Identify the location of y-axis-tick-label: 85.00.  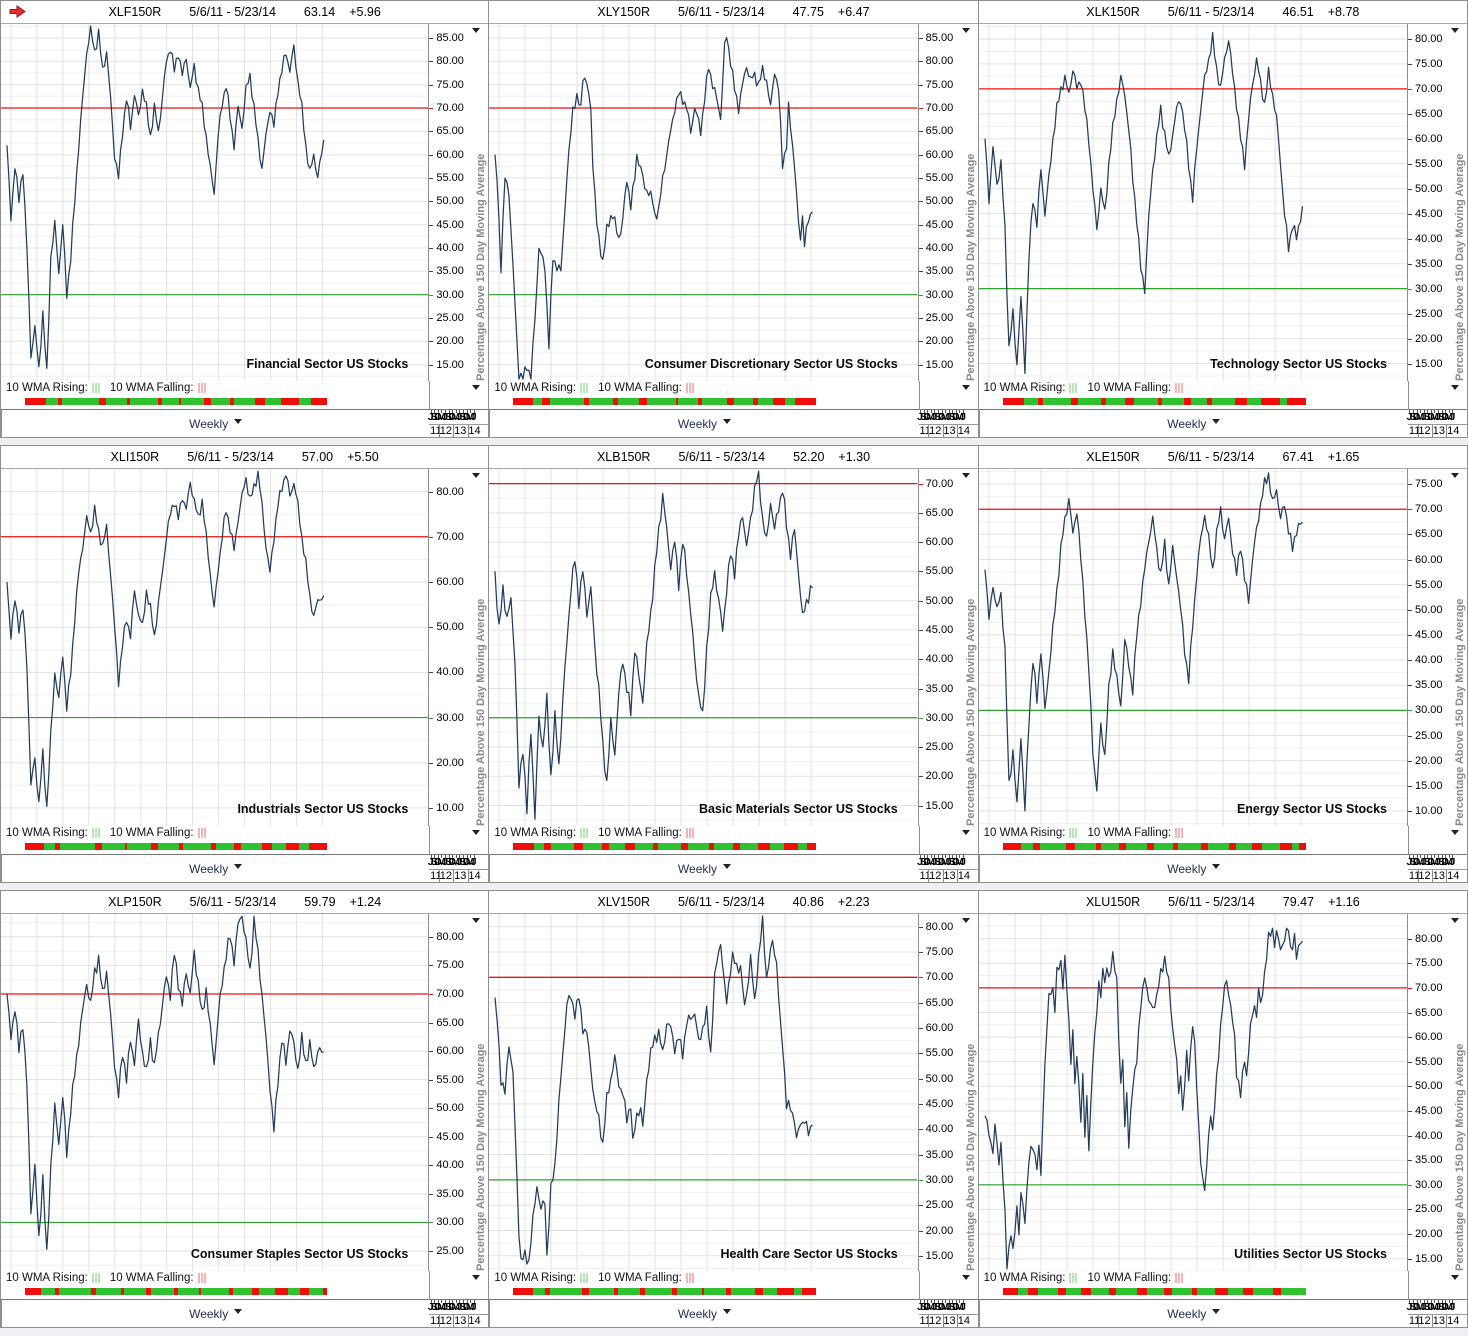
(450, 38).